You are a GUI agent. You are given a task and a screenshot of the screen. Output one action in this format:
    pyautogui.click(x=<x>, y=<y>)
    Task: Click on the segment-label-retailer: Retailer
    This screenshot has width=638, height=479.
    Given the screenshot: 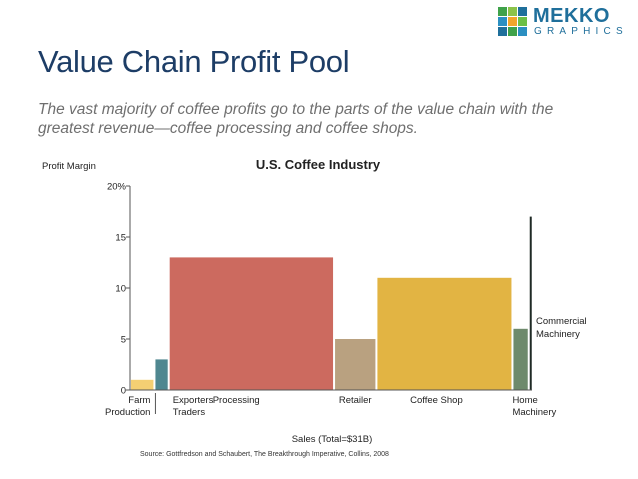 What is the action you would take?
    pyautogui.click(x=355, y=400)
    